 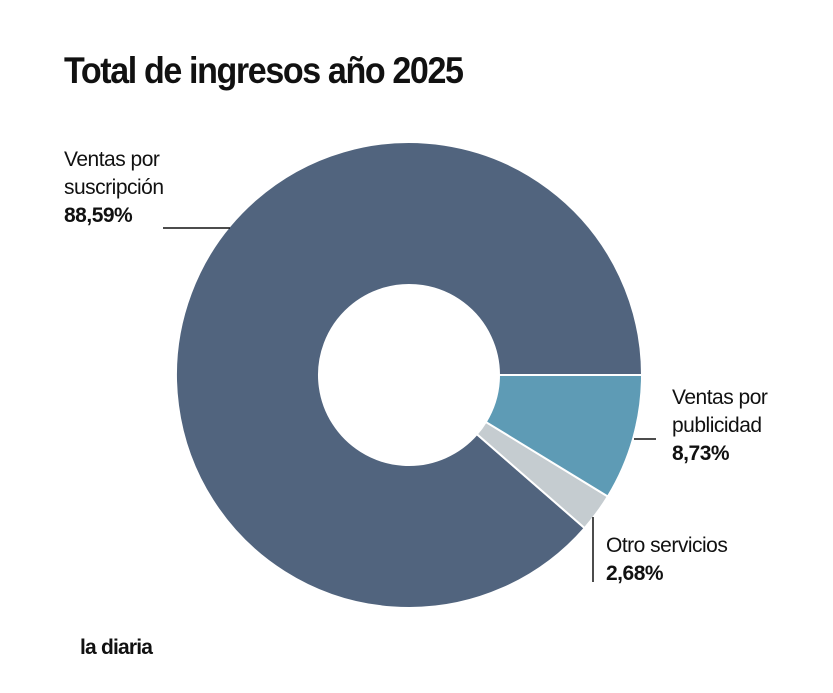 What do you see at coordinates (701, 453) in the screenshot?
I see `data-label: 8,73%` at bounding box center [701, 453].